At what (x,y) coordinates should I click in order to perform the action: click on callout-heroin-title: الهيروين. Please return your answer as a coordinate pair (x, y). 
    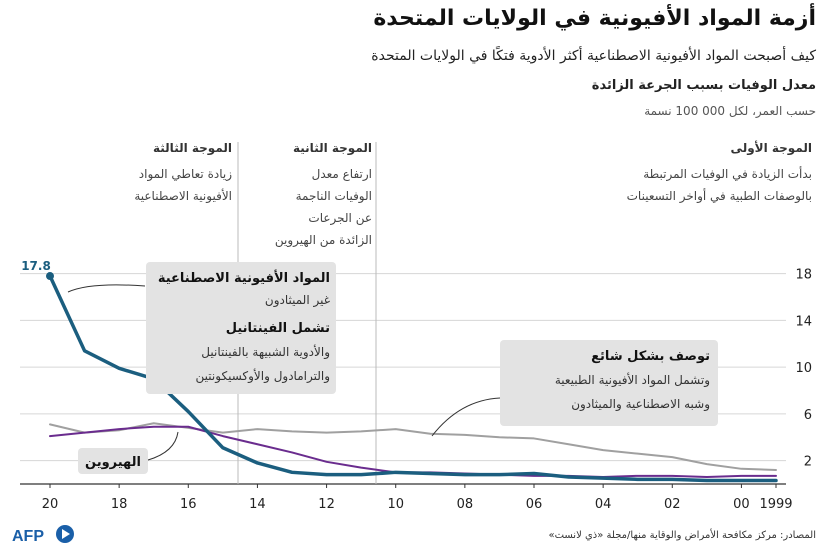
    Looking at the image, I should click on (113, 462).